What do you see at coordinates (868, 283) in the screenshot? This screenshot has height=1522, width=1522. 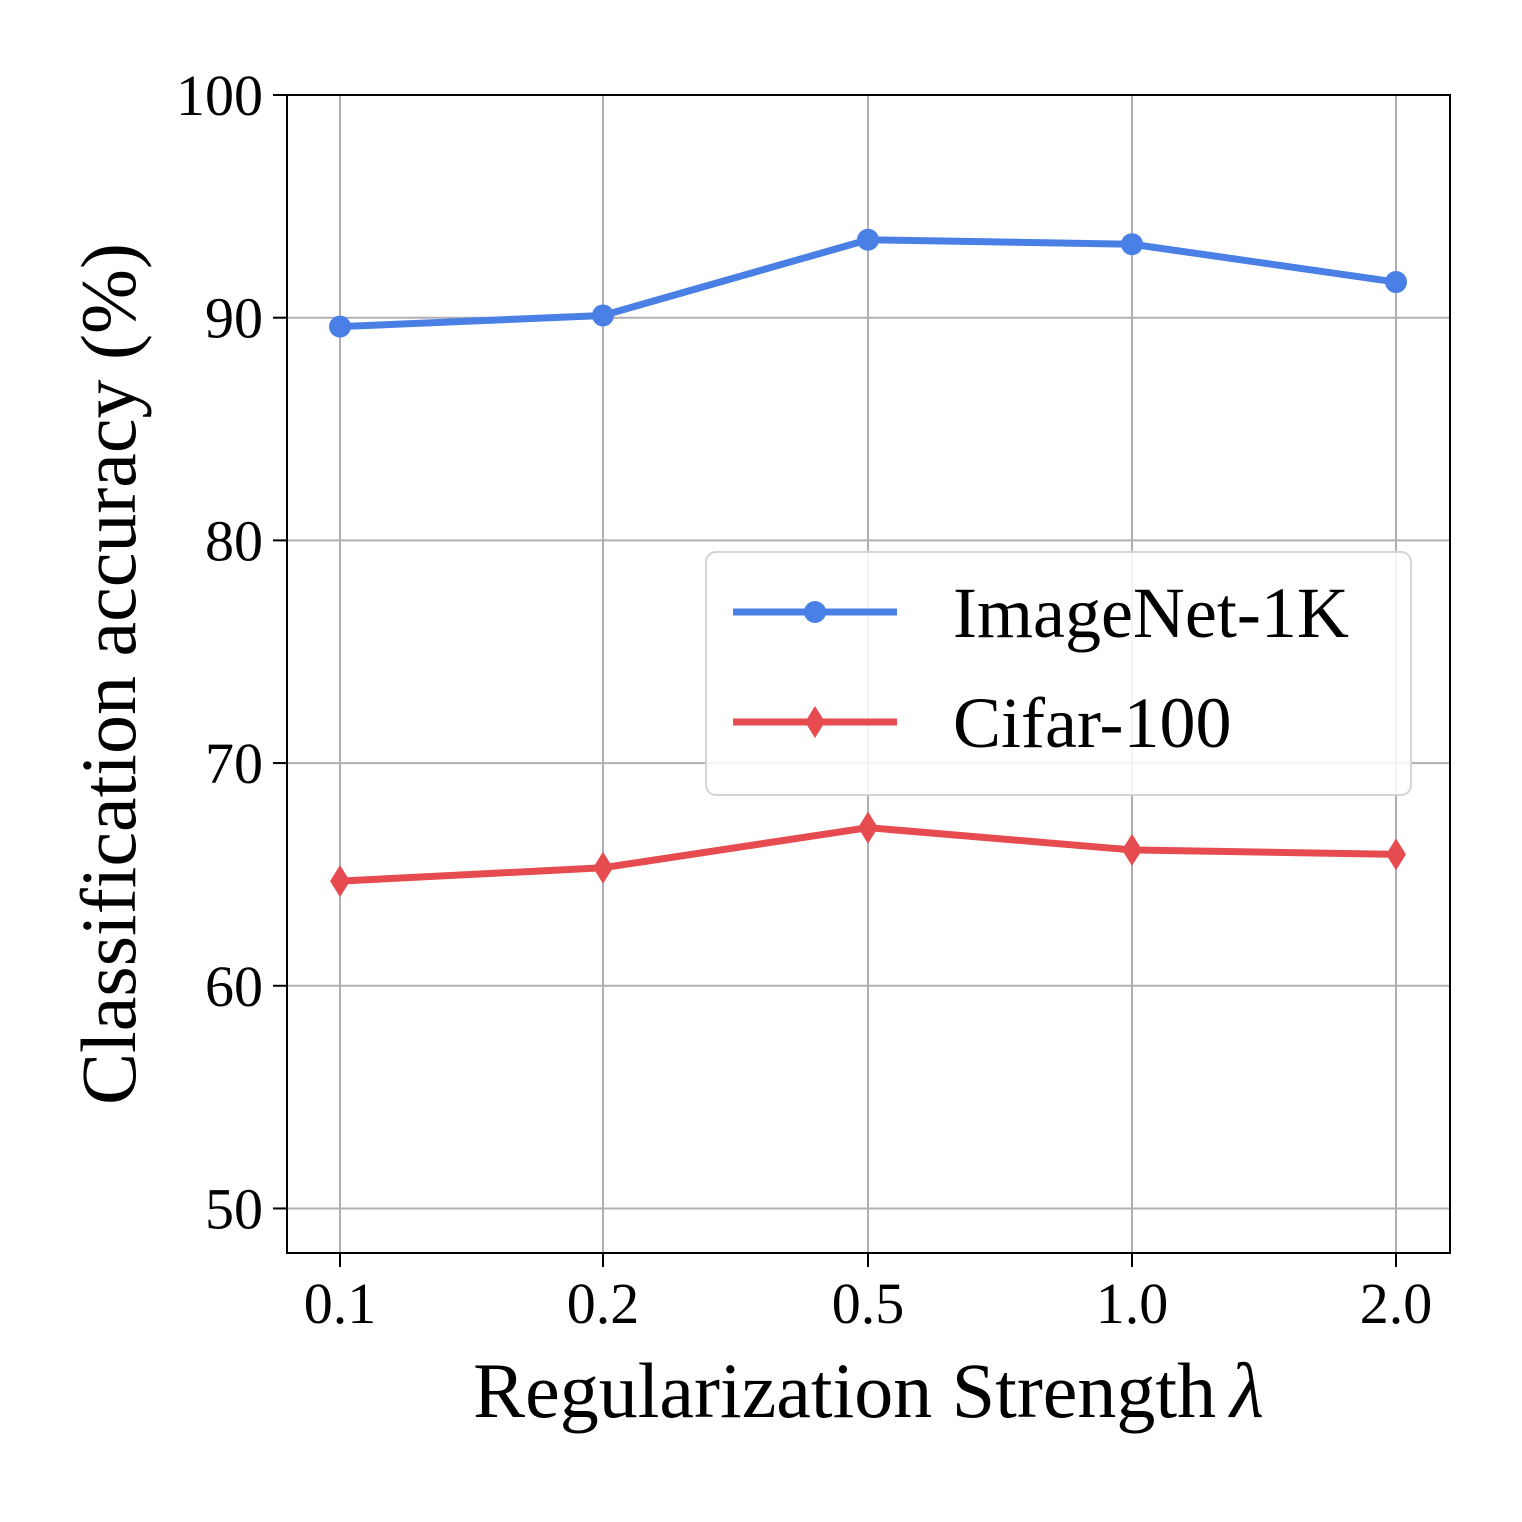 I see `series-imagenet-1k` at bounding box center [868, 283].